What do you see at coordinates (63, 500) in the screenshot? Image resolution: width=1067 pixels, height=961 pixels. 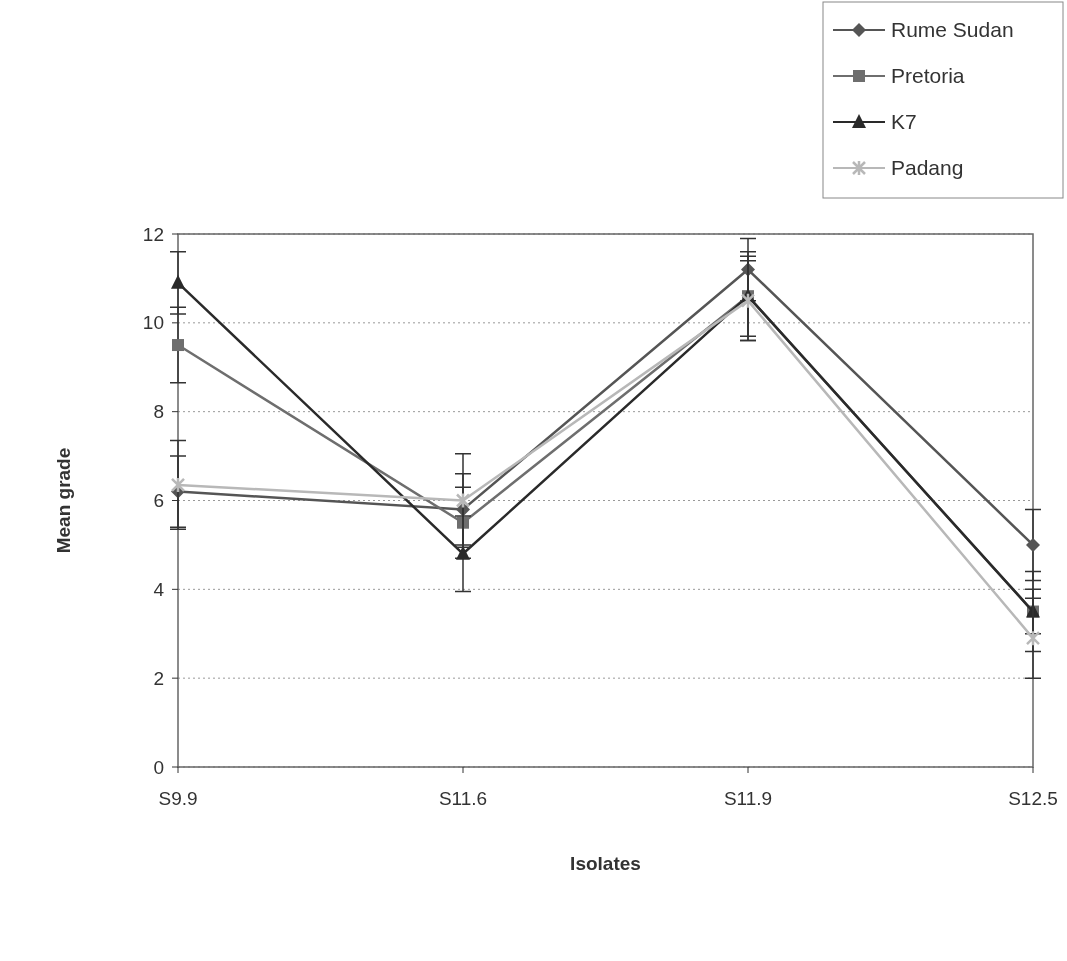 I see `y-axis-title: Mean grade` at bounding box center [63, 500].